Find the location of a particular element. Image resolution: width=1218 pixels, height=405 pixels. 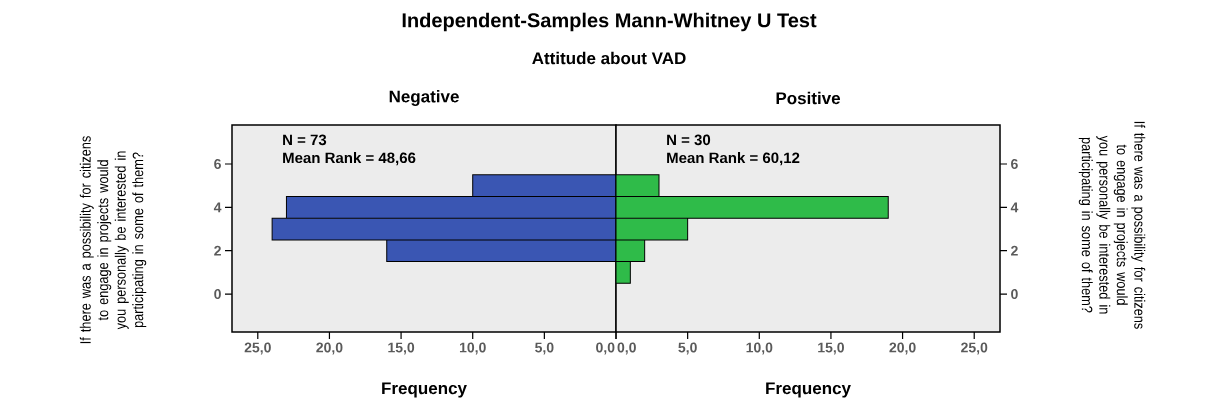

annotation: Mean Rank = 60,12 is located at coordinates (733, 159).